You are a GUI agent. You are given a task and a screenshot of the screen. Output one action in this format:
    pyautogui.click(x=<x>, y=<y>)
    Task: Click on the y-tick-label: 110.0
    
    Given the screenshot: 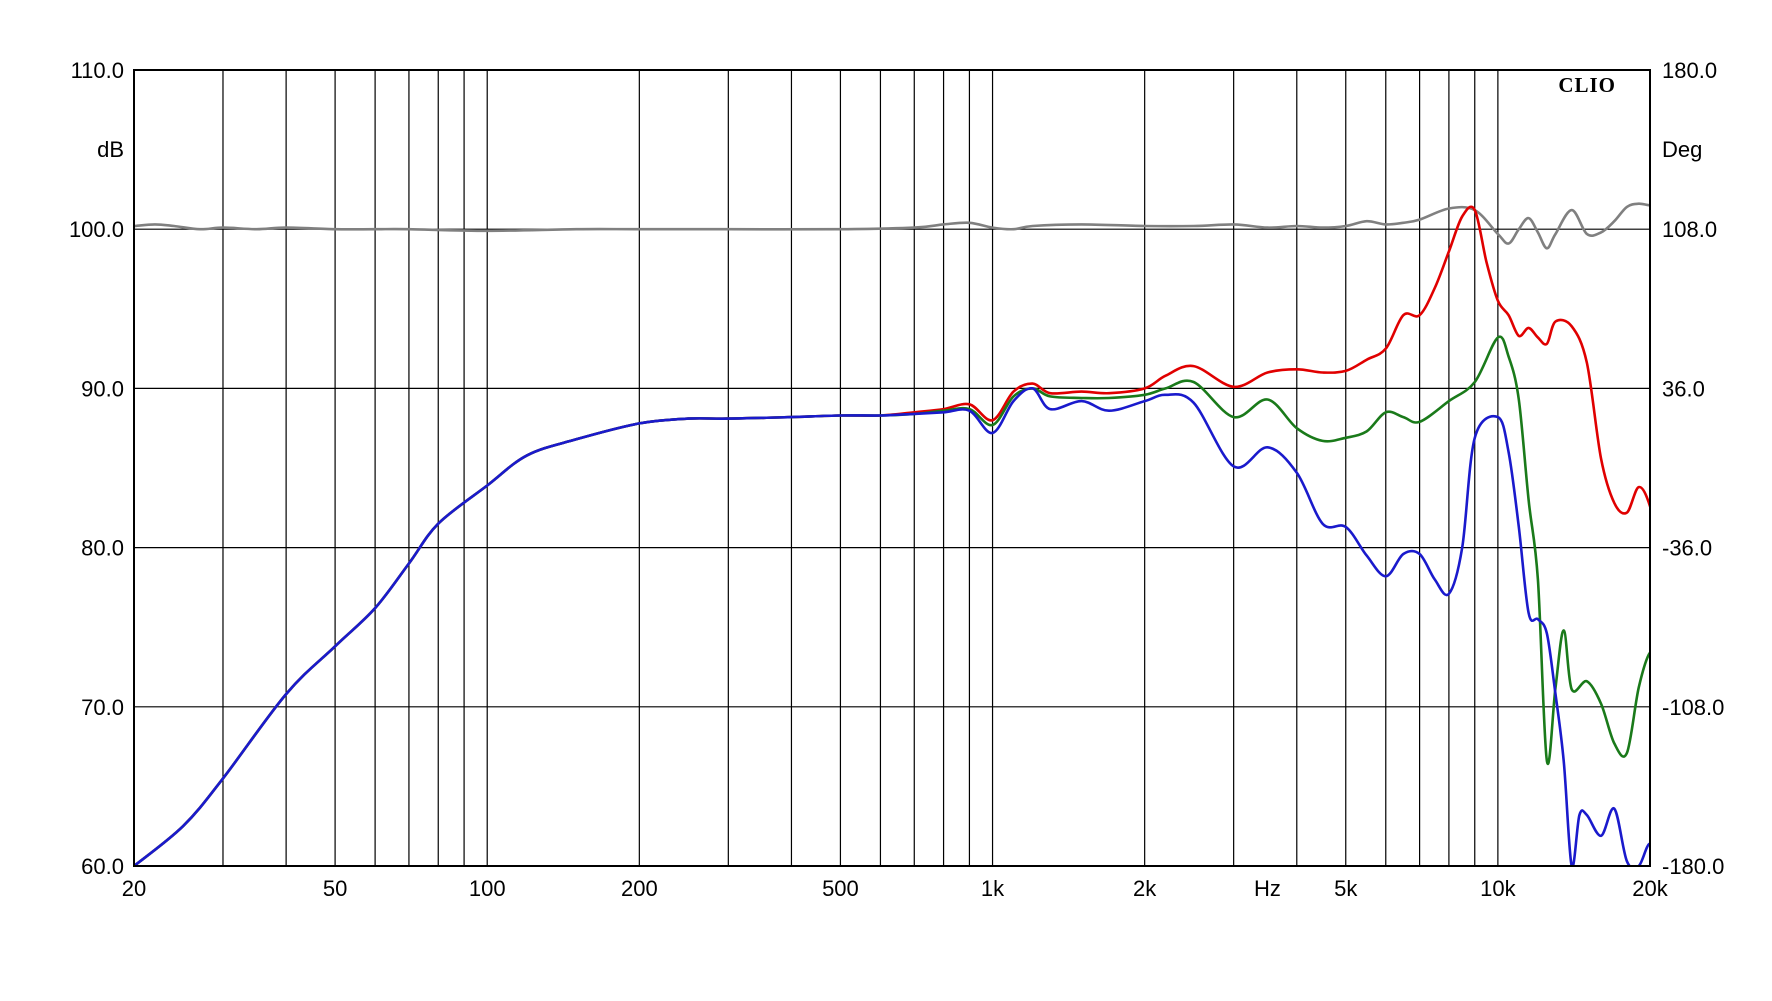 What is the action you would take?
    pyautogui.click(x=97, y=70)
    